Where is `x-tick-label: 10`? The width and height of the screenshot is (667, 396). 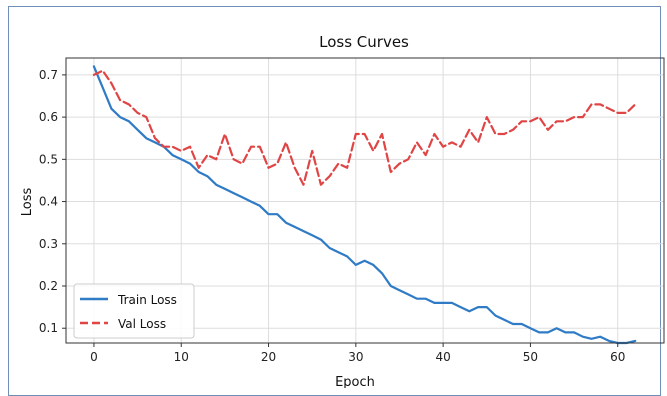 x-tick-label: 10 is located at coordinates (181, 357).